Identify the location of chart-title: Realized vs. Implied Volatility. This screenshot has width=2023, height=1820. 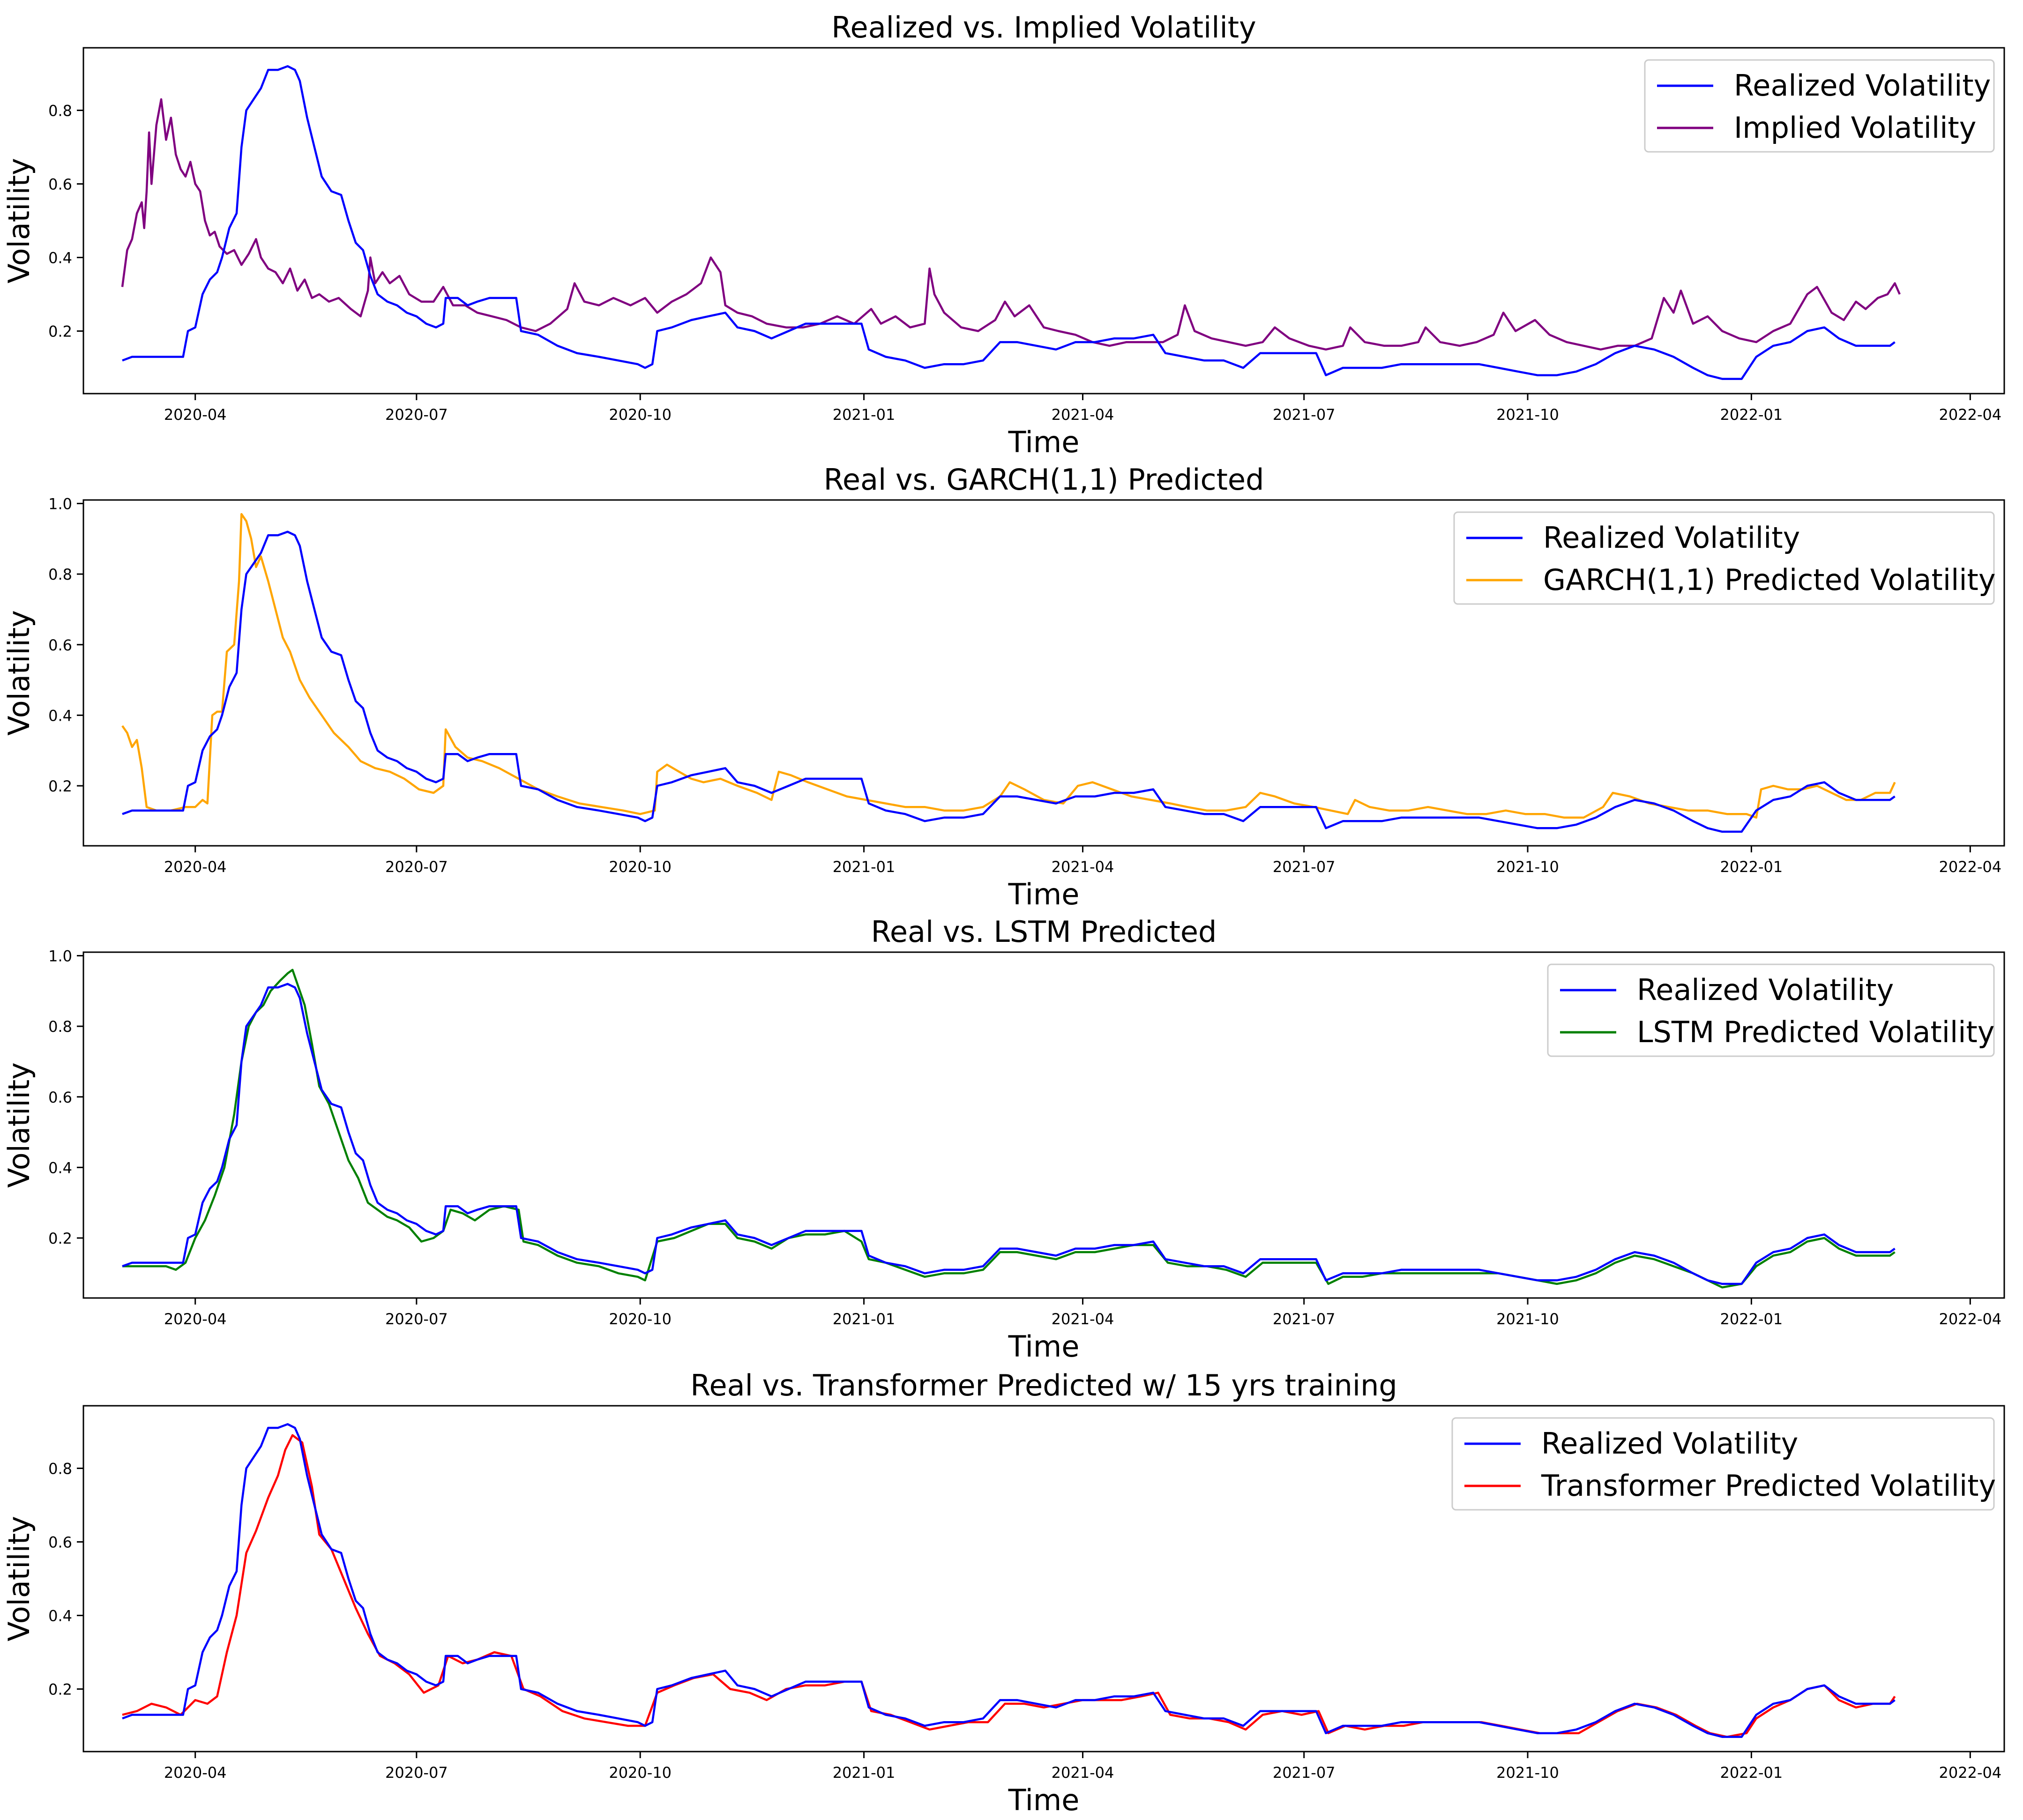
(1043, 27).